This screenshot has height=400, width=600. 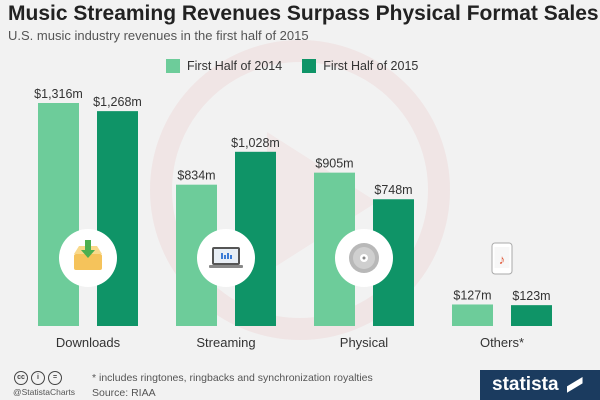 What do you see at coordinates (58, 214) in the screenshot?
I see `bar-downloads-2014` at bounding box center [58, 214].